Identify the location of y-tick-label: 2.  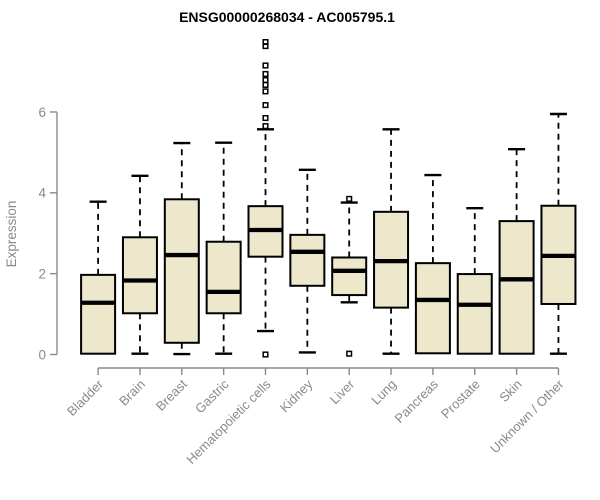
(42, 273).